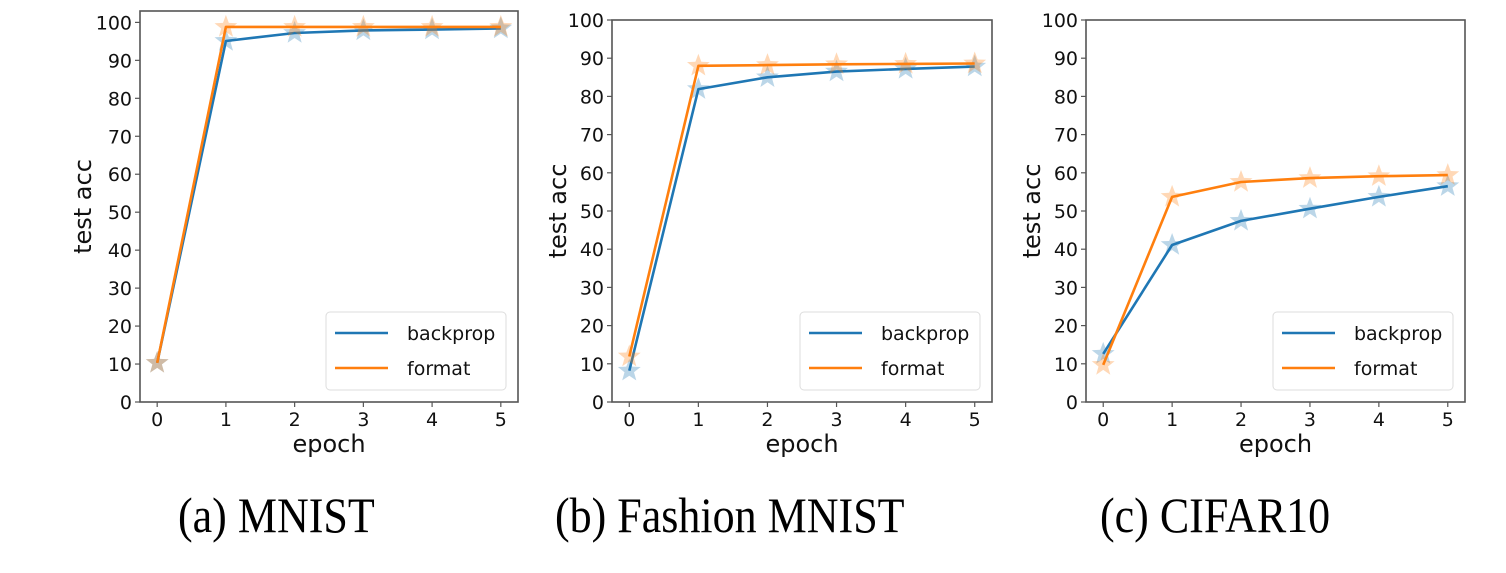  Describe the element at coordinates (276, 515) in the screenshot. I see `caption-a: (a) MNIST` at that location.